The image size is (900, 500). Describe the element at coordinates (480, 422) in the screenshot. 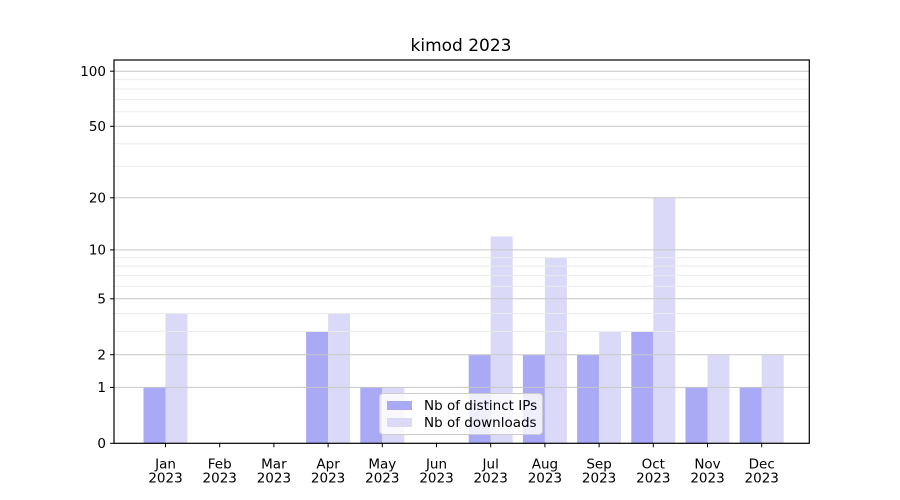

I see `legend-label-downloads: Nb of downloads` at that location.